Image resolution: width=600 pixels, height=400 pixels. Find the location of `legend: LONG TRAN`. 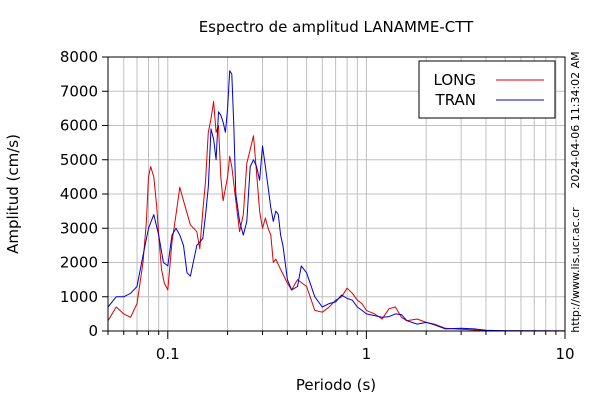

legend: LONG TRAN is located at coordinates (487, 89).